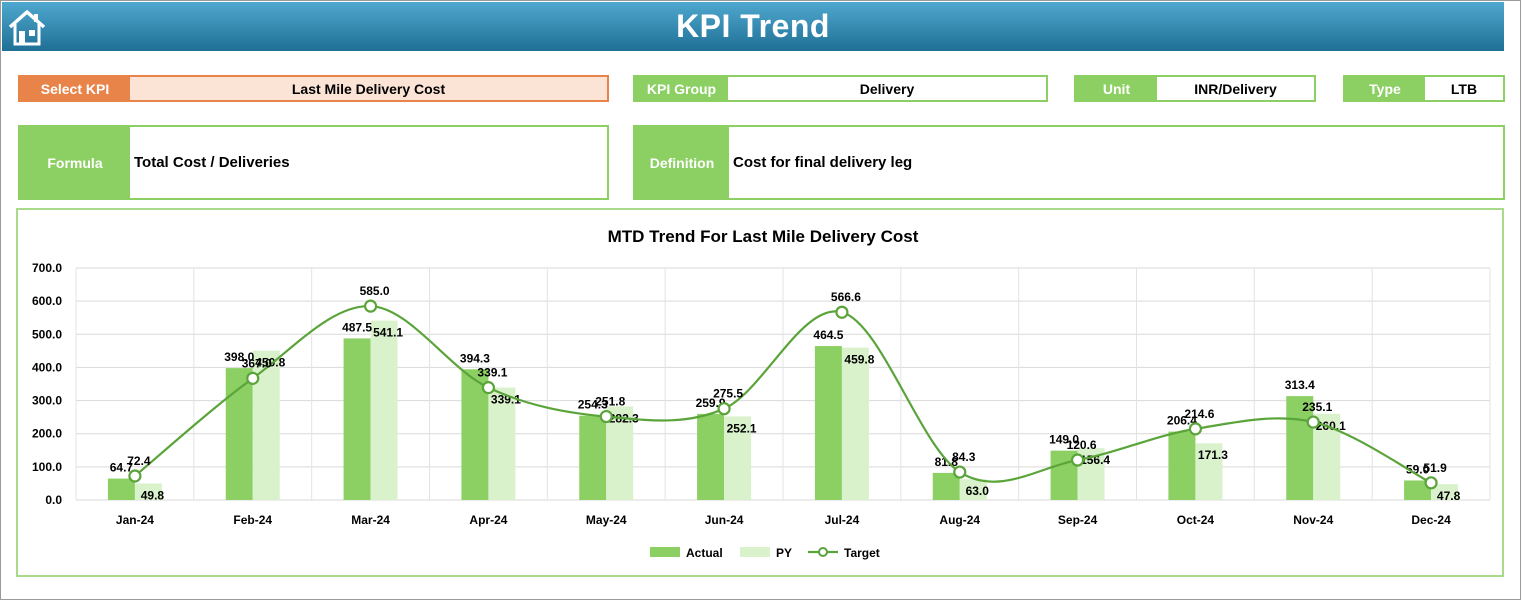  Describe the element at coordinates (1464, 88) in the screenshot. I see `type-value: LTB` at that location.